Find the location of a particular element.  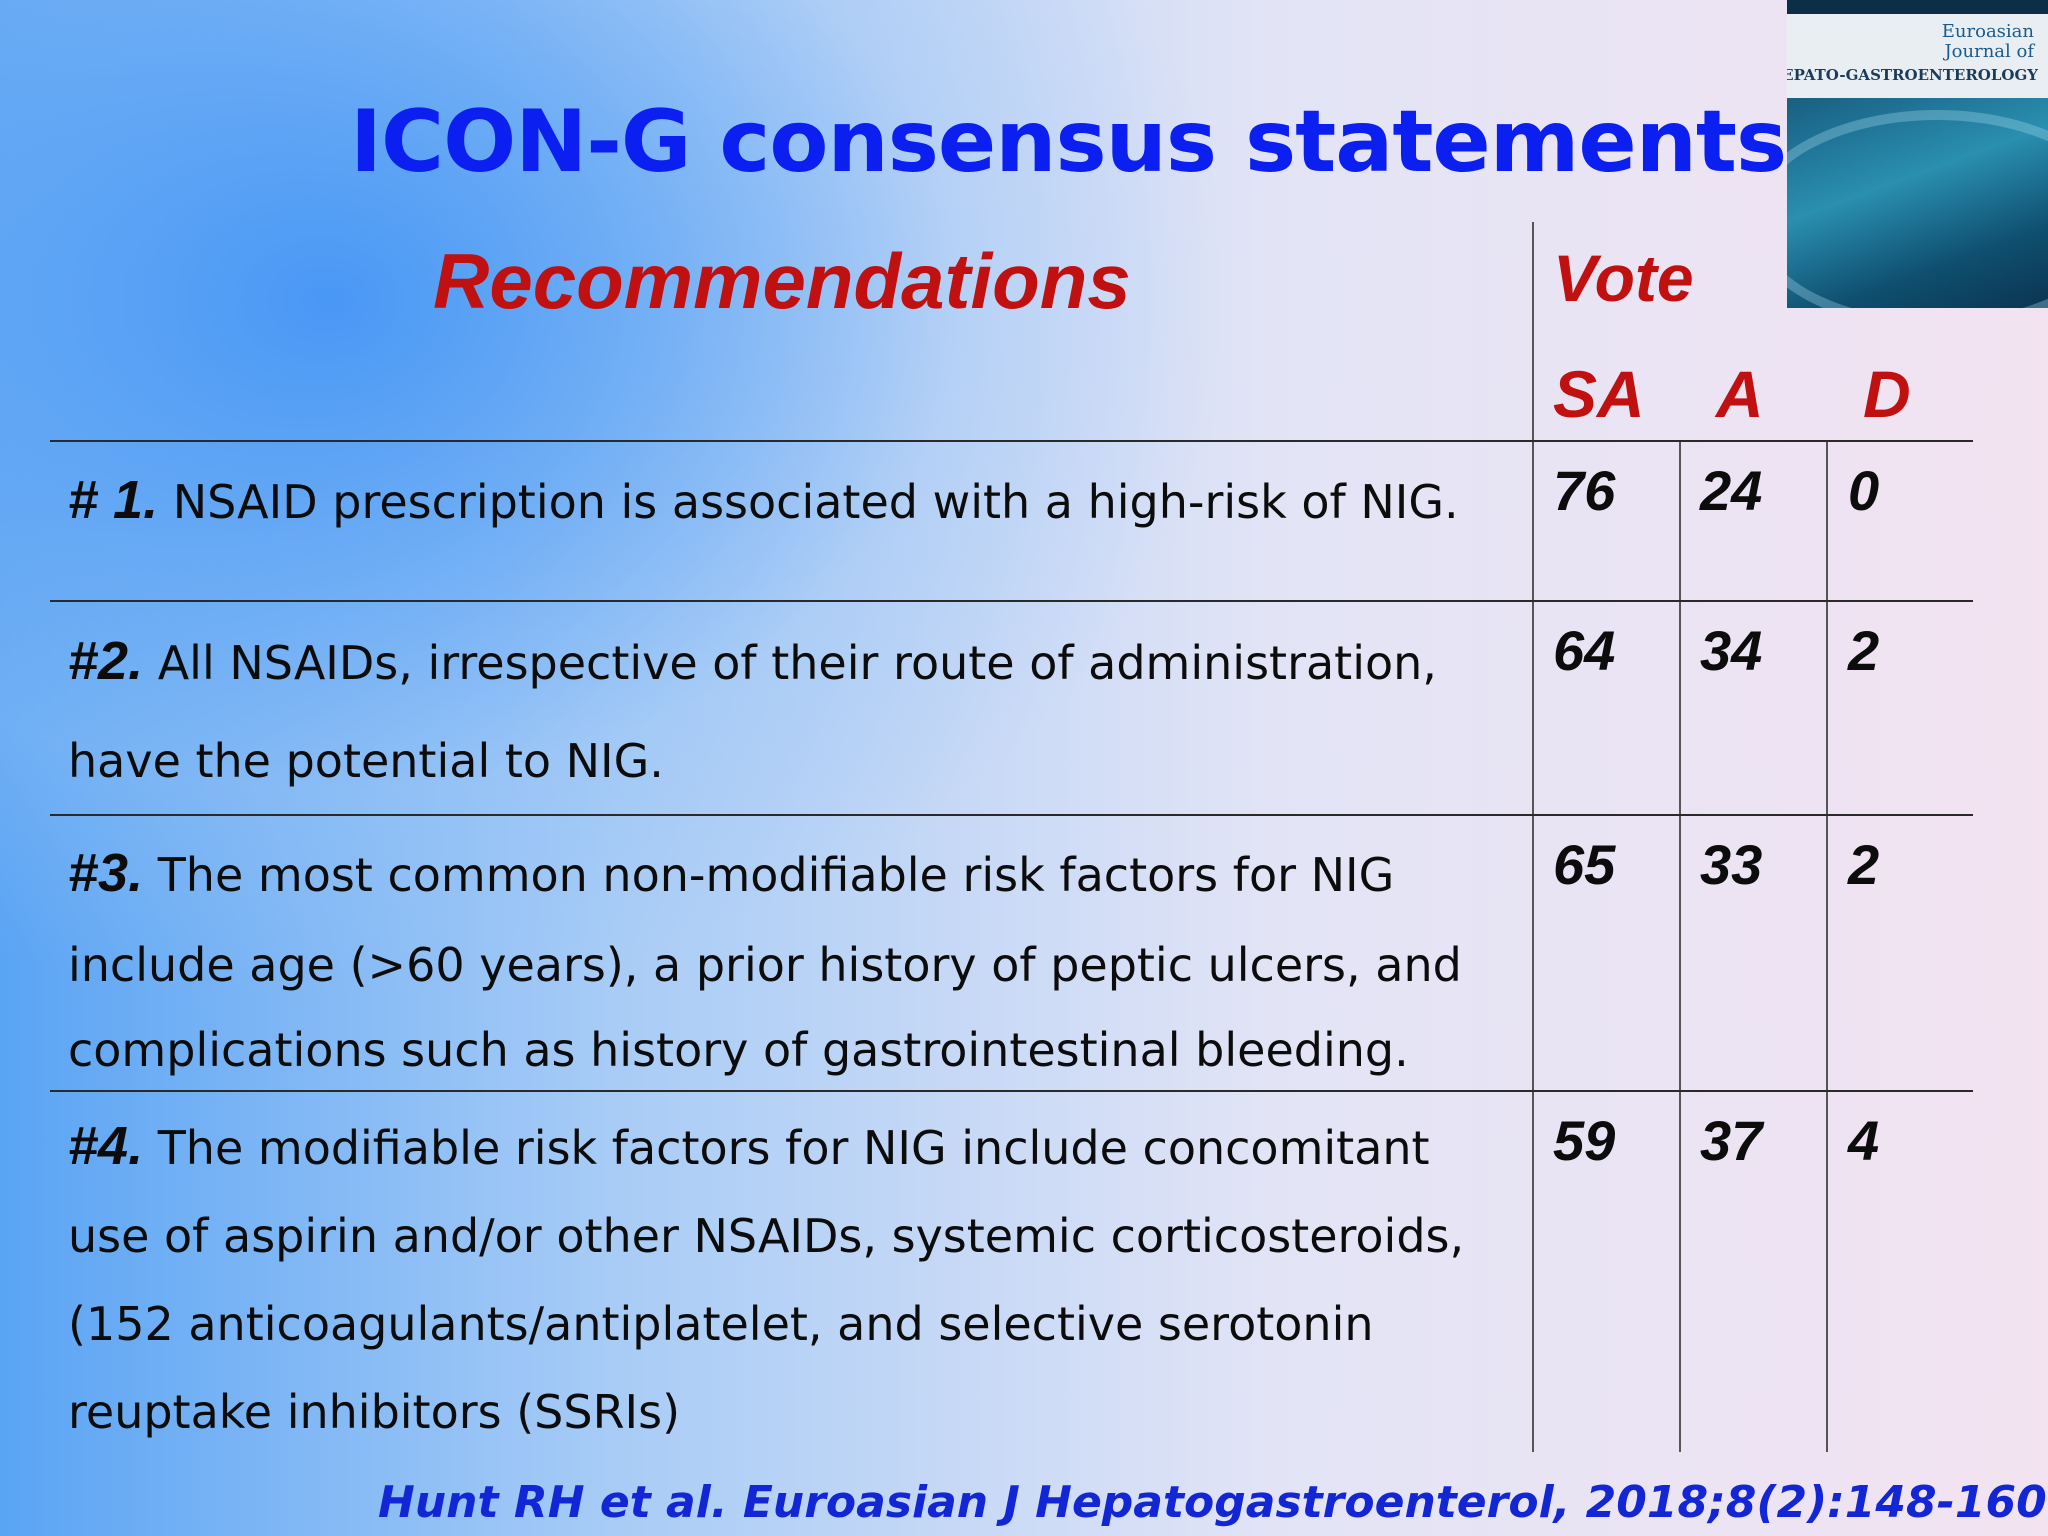

recommendation-number: #4. is located at coordinates (106, 1146).